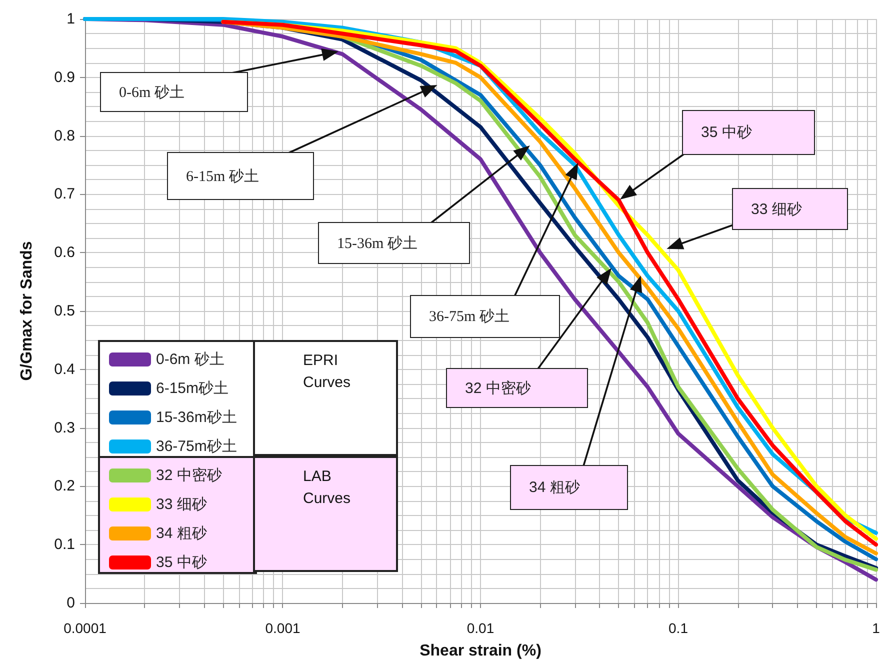 This screenshot has height=670, width=890. What do you see at coordinates (151, 93) in the screenshot?
I see `annotation: 0-6m 砂土` at bounding box center [151, 93].